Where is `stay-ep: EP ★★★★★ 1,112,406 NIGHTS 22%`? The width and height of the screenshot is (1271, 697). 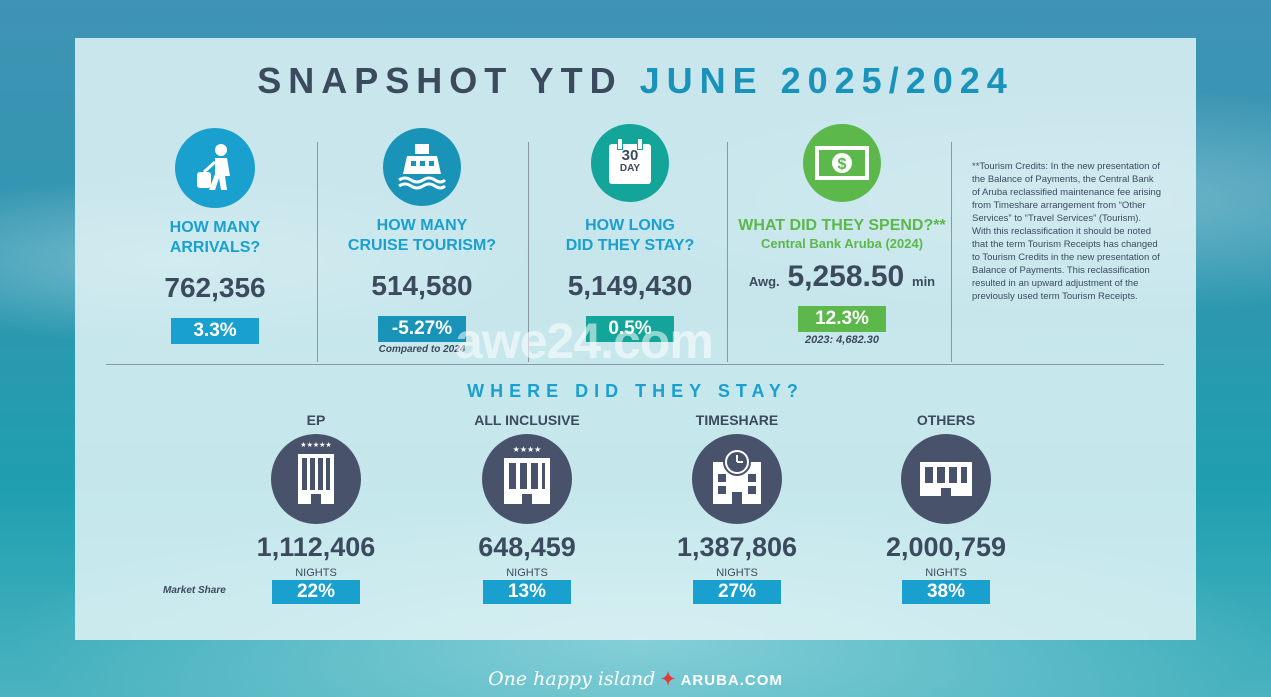 stay-ep: EP ★★★★★ 1,112,406 NIGHTS 22% is located at coordinates (316, 508).